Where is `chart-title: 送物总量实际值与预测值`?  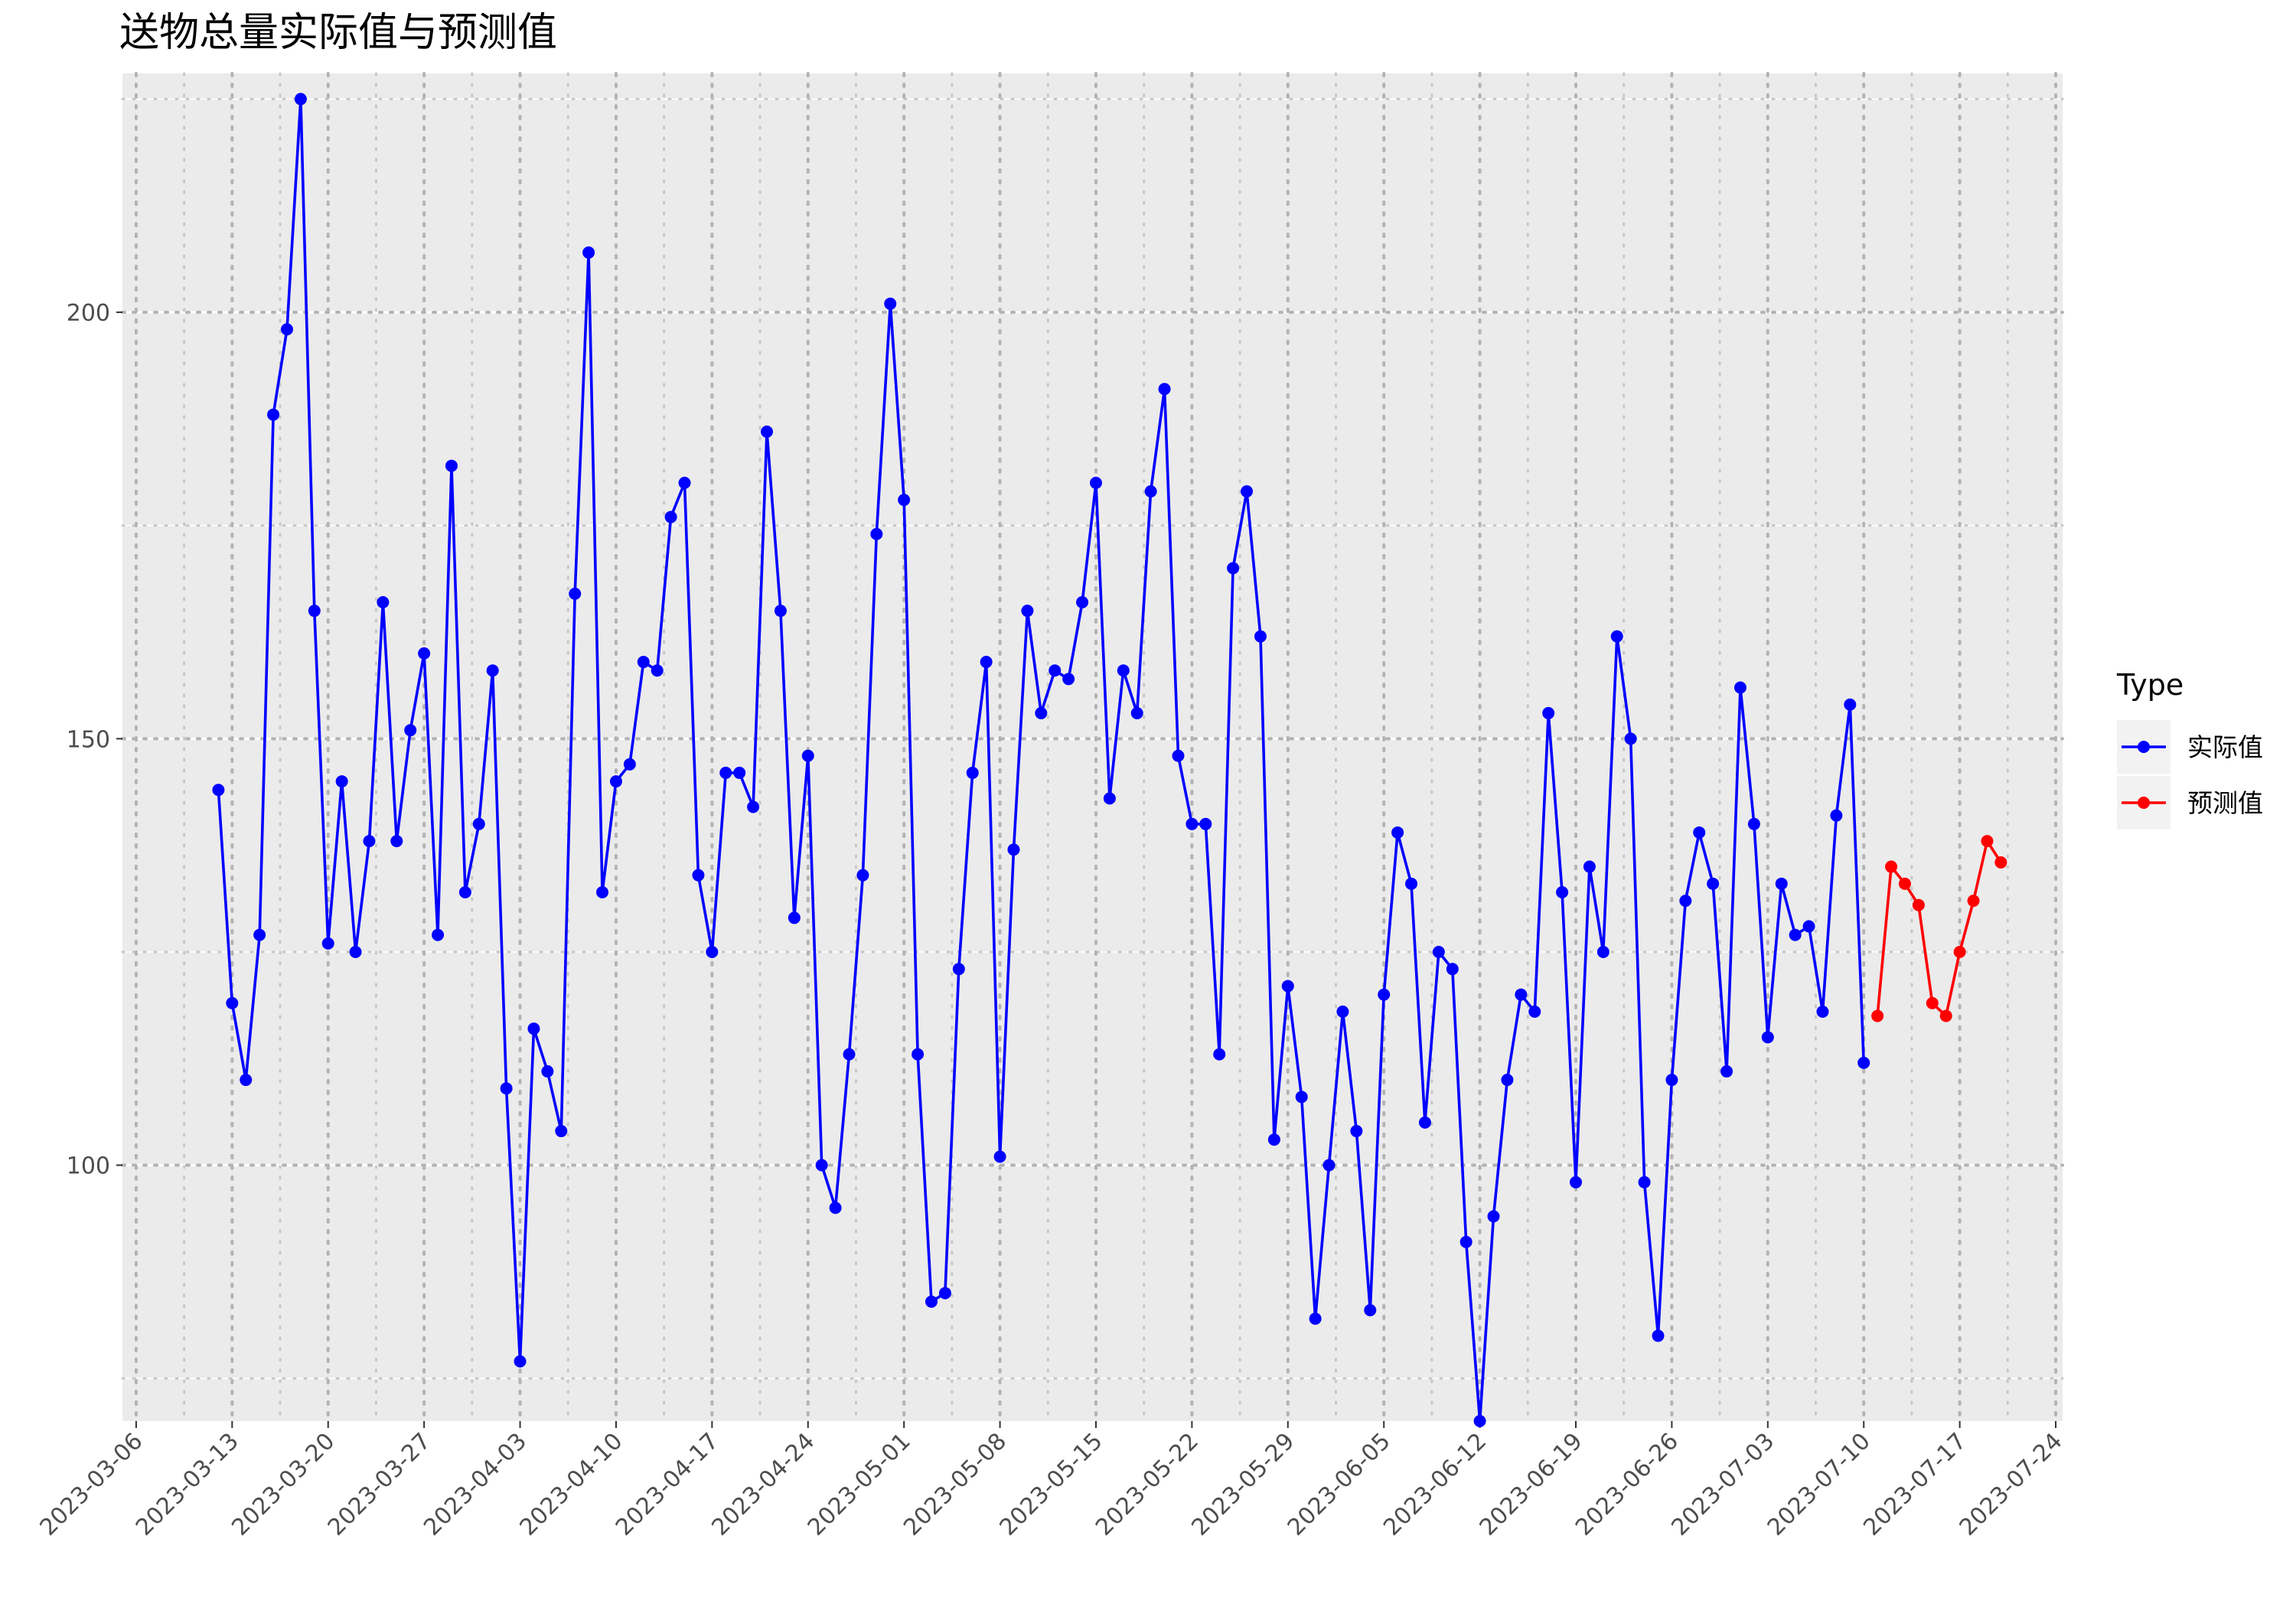
chart-title: 送物总量实际值与预测值 is located at coordinates (338, 33).